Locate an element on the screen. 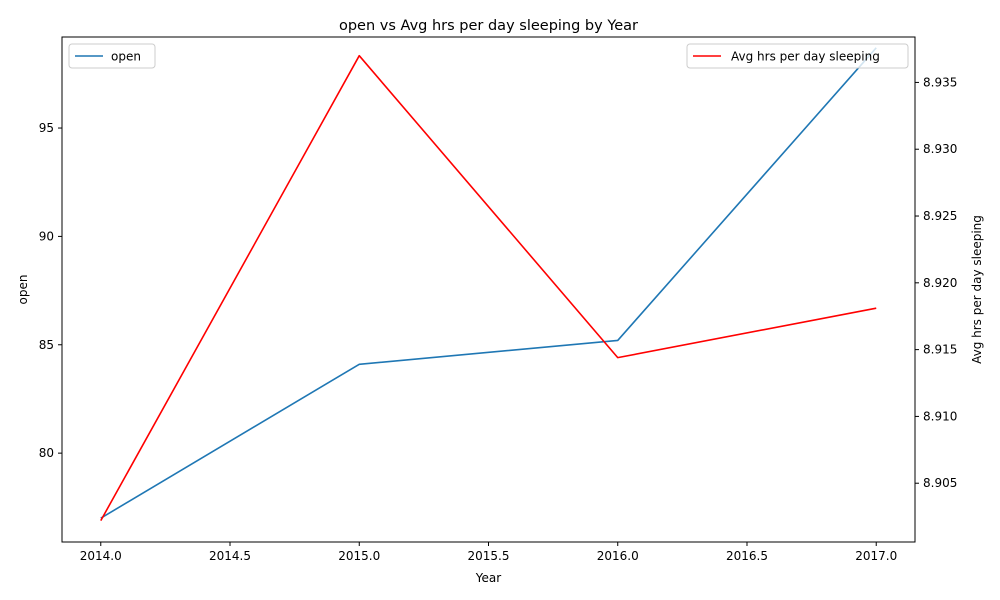  x-tick-label: 2014.5 is located at coordinates (230, 556).